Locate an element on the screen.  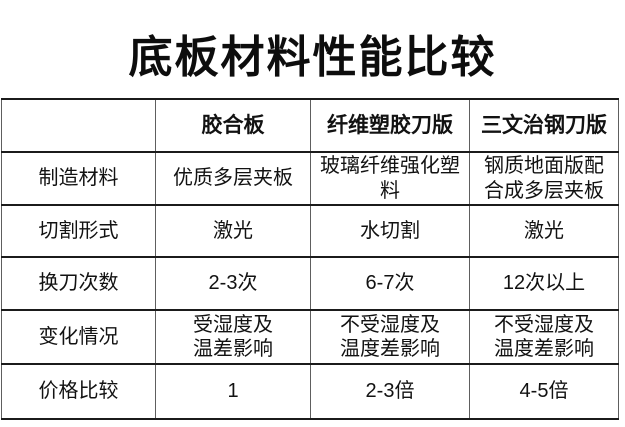
column-header-empty is located at coordinates (78, 125).